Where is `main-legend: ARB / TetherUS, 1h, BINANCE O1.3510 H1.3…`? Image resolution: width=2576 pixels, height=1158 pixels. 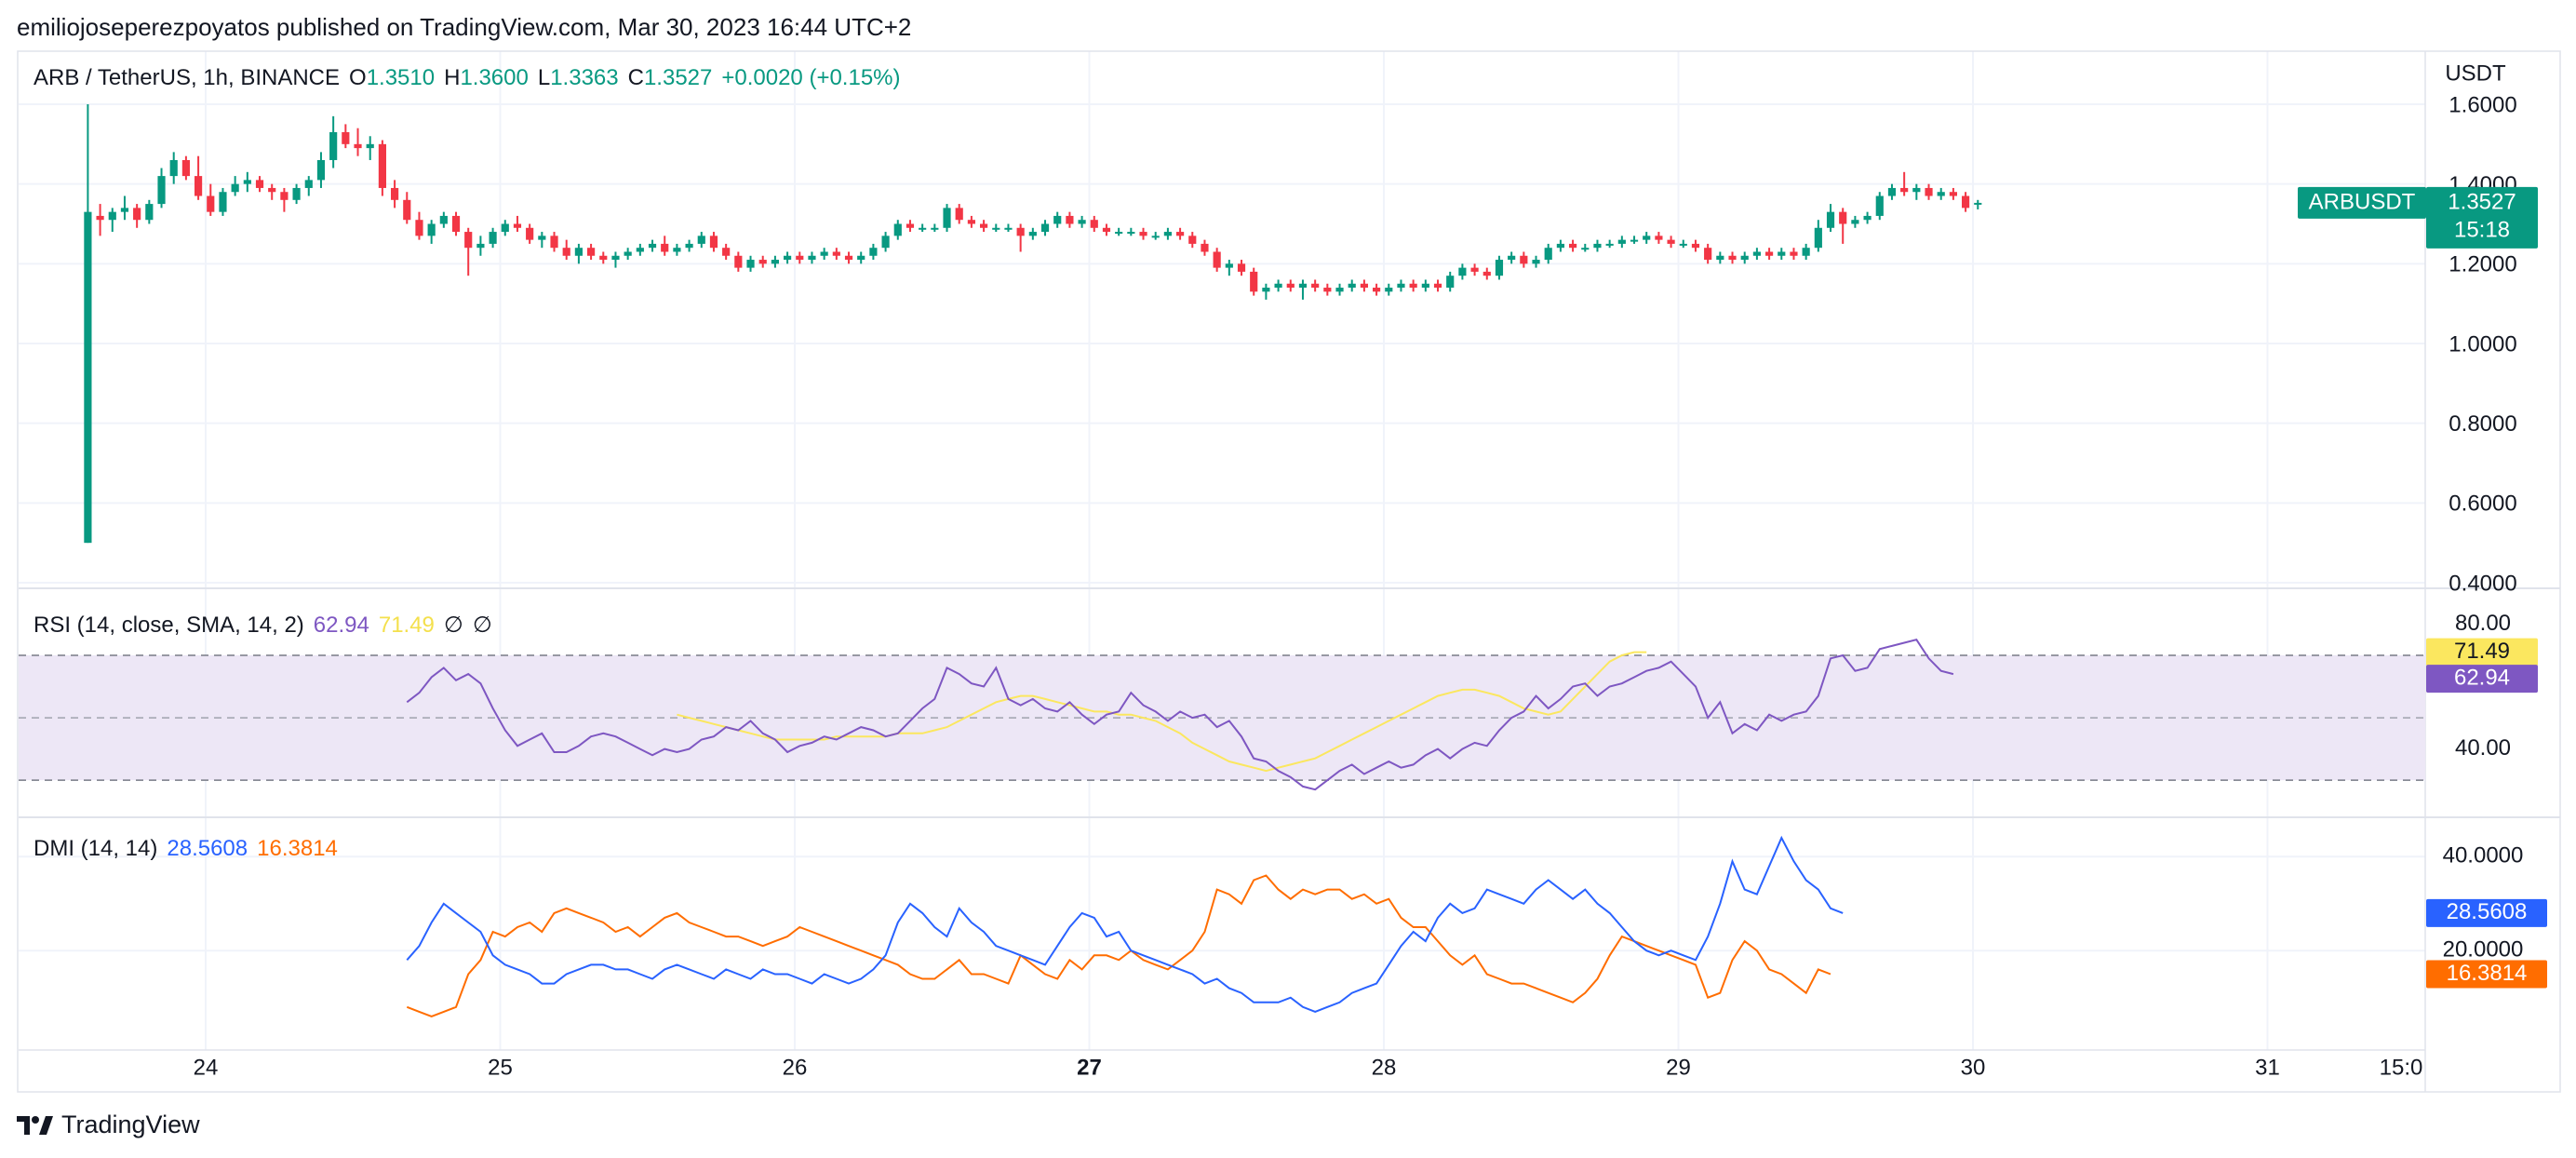
main-legend: ARB / TetherUS, 1h, BINANCE O1.3510 H1.3… is located at coordinates (467, 78).